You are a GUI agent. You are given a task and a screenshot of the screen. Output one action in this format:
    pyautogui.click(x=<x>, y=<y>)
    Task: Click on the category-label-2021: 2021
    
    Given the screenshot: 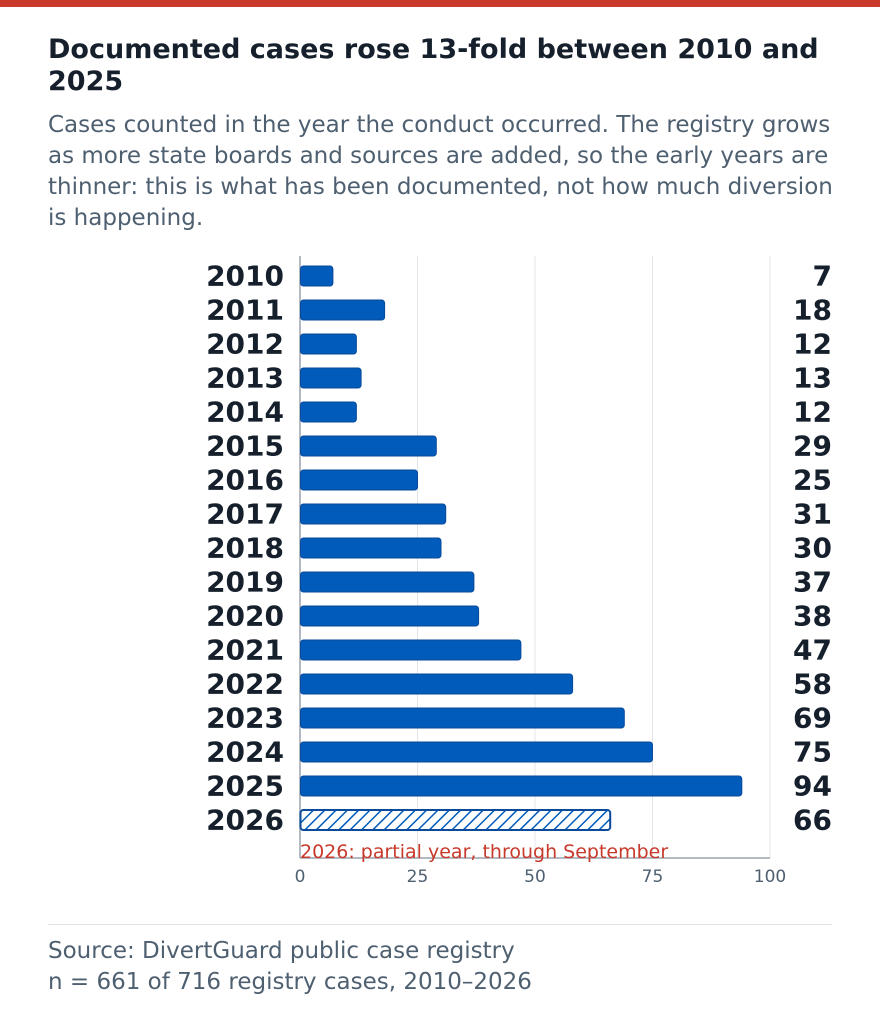 What is the action you would take?
    pyautogui.click(x=245, y=650)
    